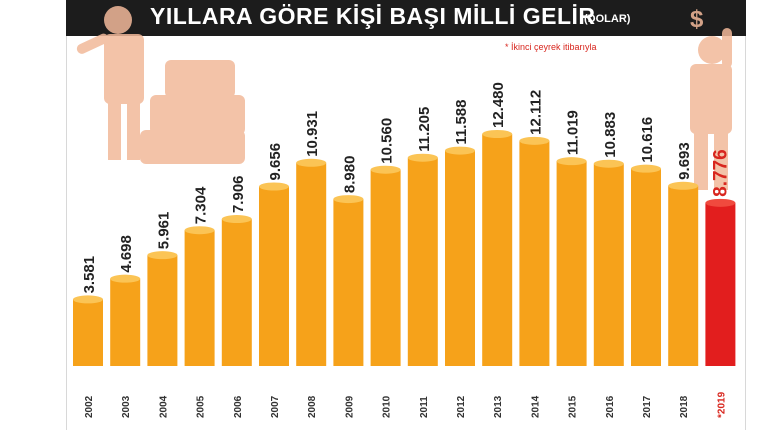 The width and height of the screenshot is (770, 436). I want to click on year-label-2016: 2016, so click(610, 406).